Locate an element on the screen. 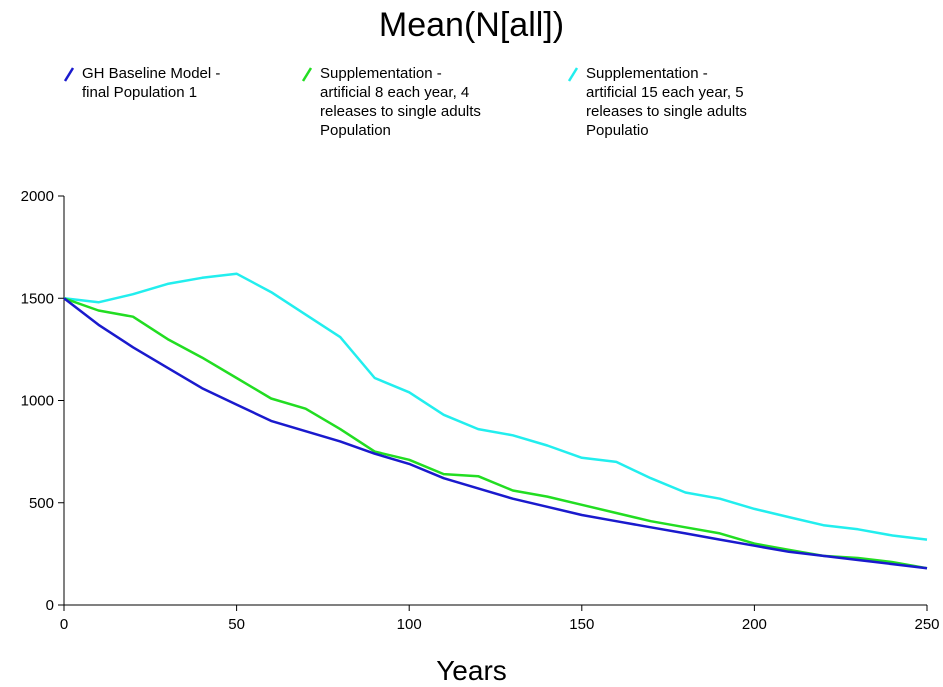  y-tick-label: 0 is located at coordinates (50, 605).